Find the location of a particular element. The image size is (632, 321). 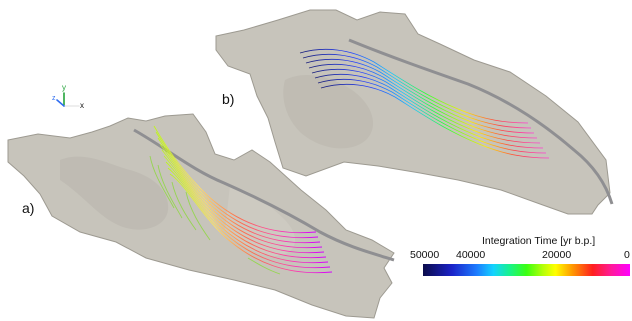

colorbar-tick: 40000 is located at coordinates (471, 255).